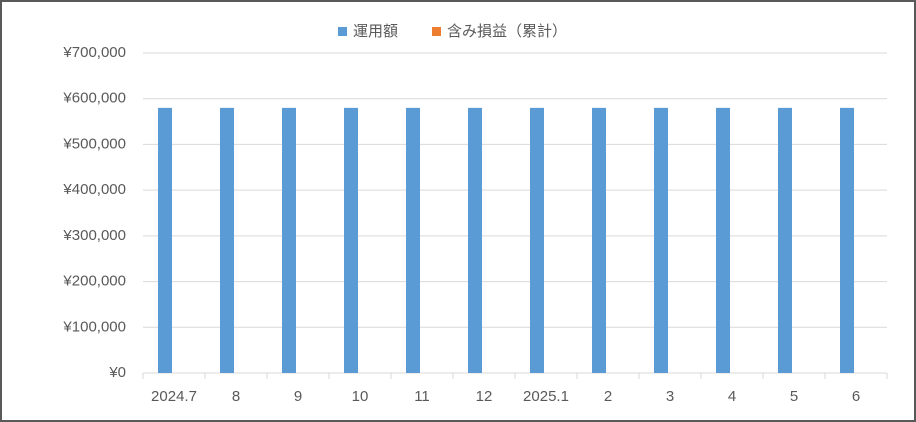 The image size is (916, 422). What do you see at coordinates (94, 326) in the screenshot?
I see `y-tick-label: ¥100,000` at bounding box center [94, 326].